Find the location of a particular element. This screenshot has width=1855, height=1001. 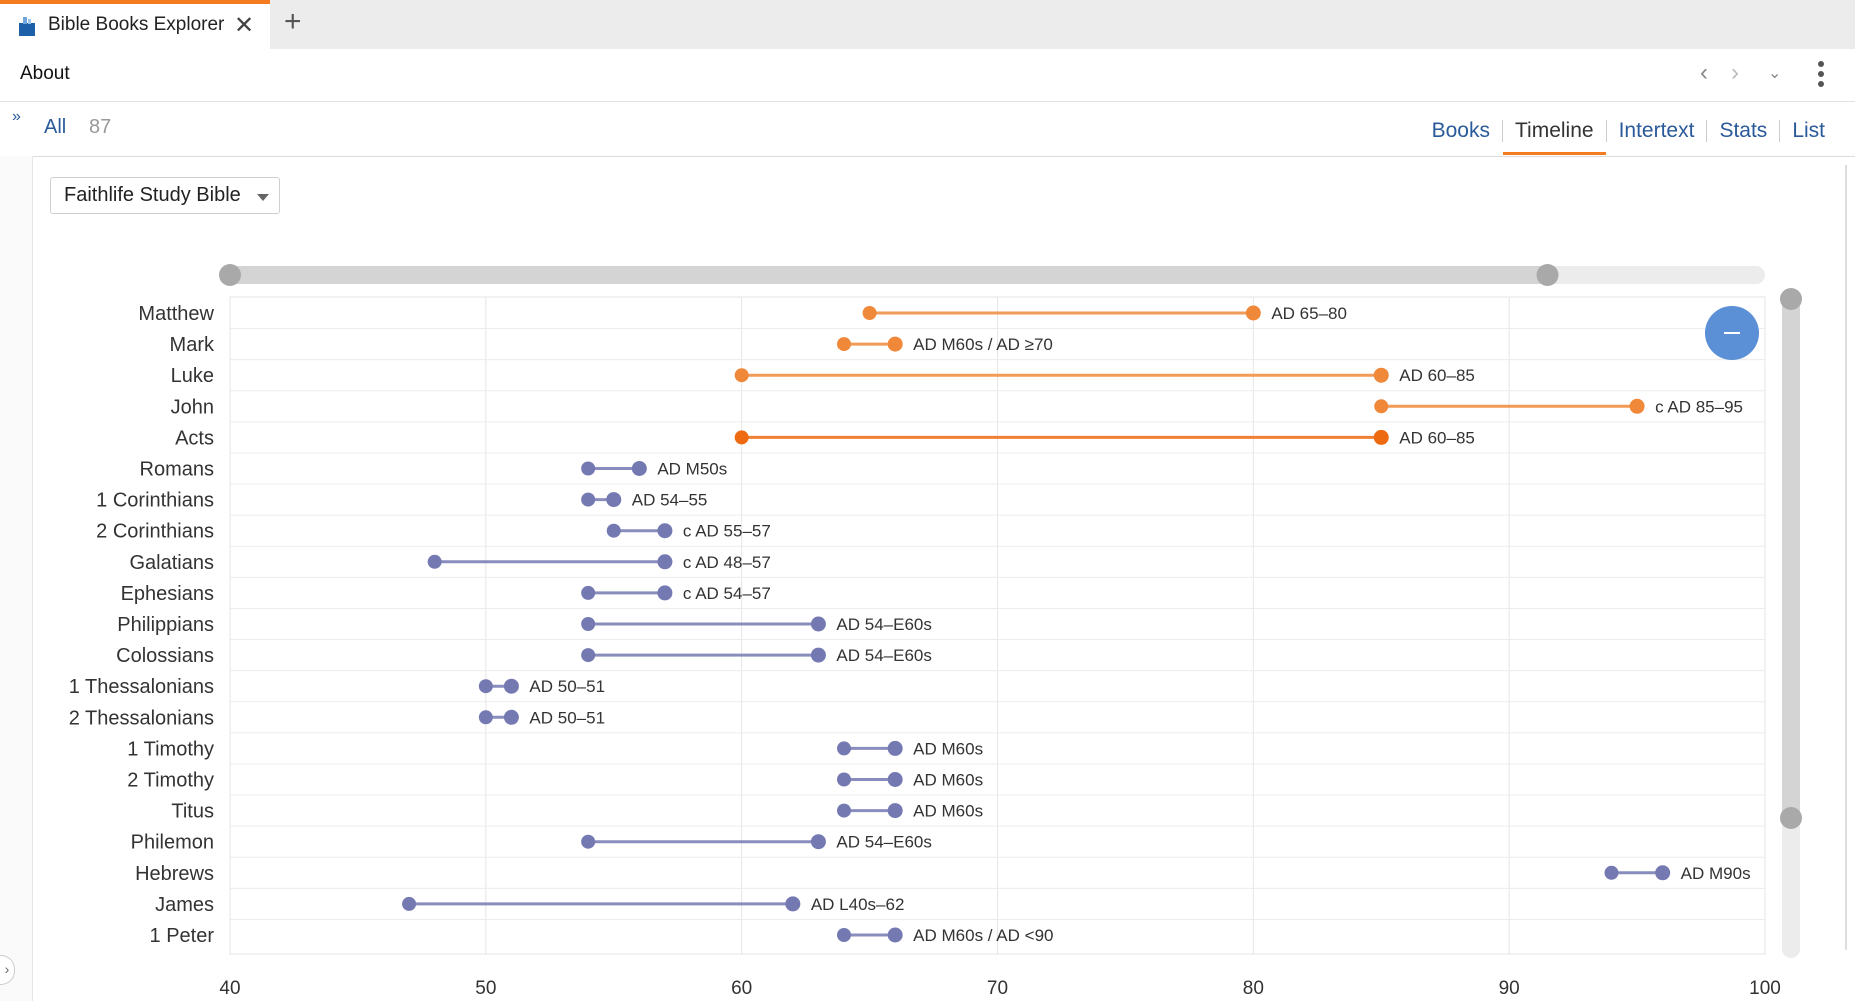

book-label: John is located at coordinates (192, 407).